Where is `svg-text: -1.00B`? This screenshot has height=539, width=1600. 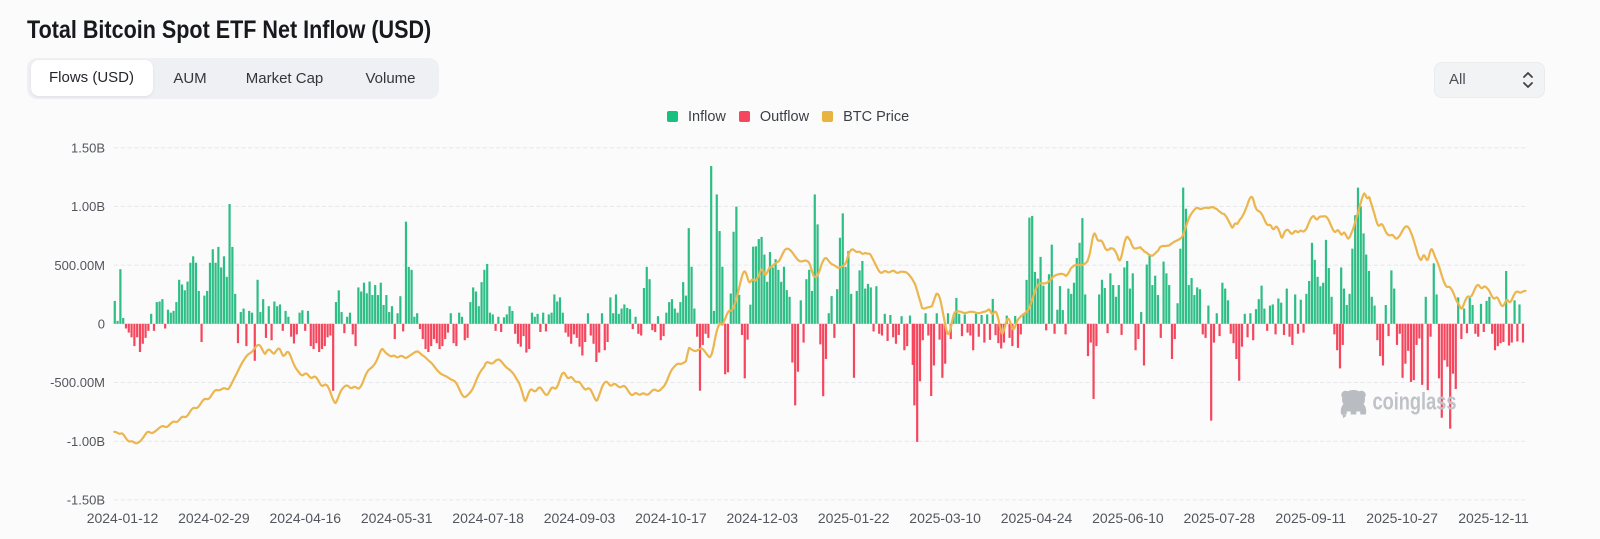
svg-text: -1.00B is located at coordinates (86, 441).